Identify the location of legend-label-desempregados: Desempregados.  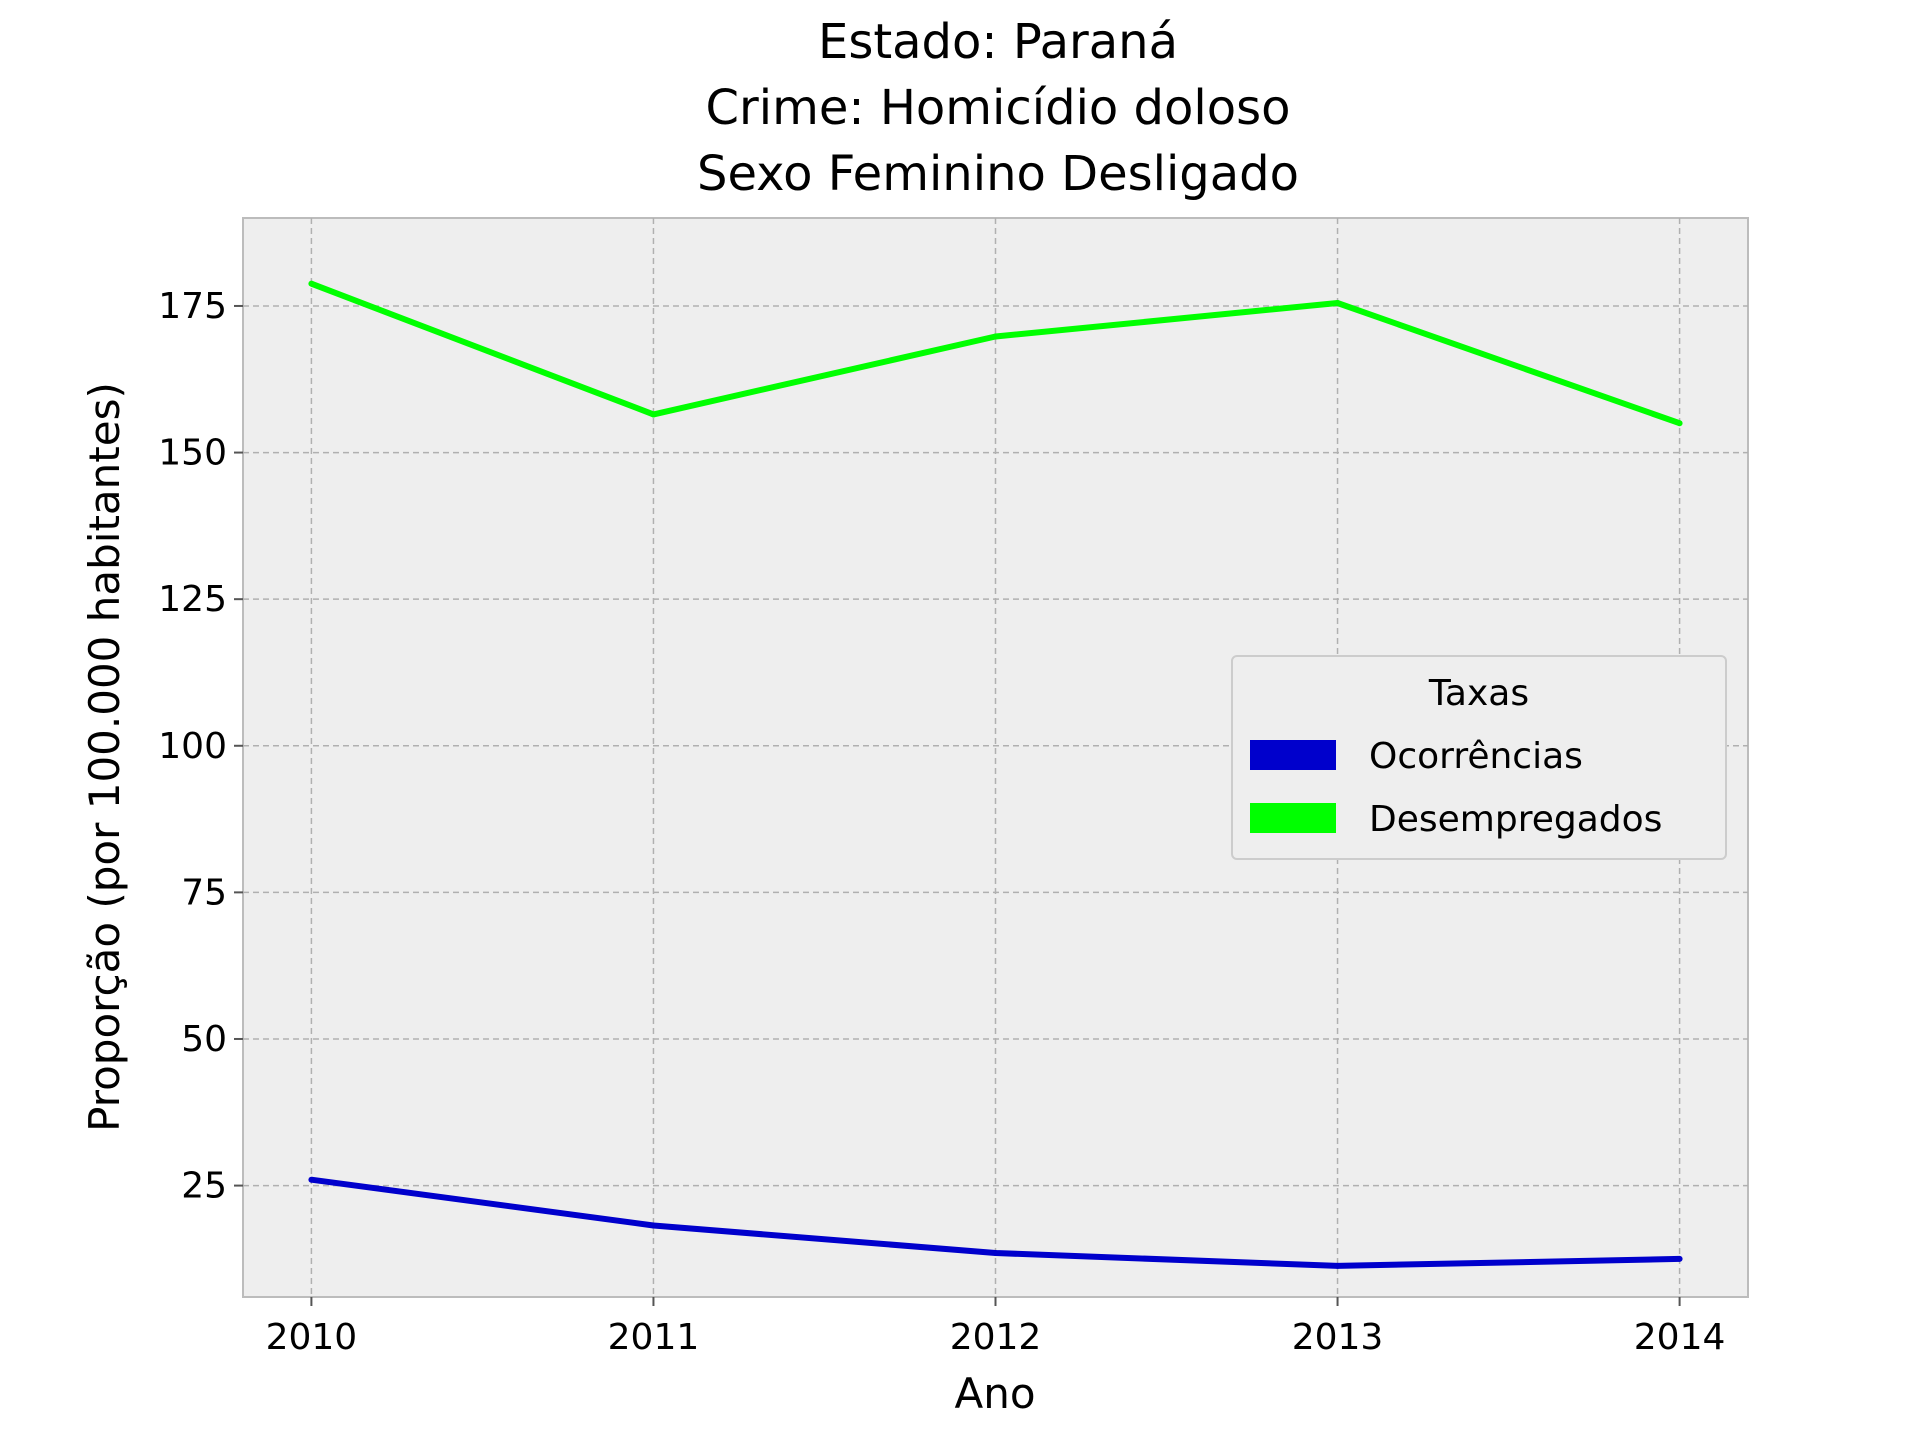
(1515, 819).